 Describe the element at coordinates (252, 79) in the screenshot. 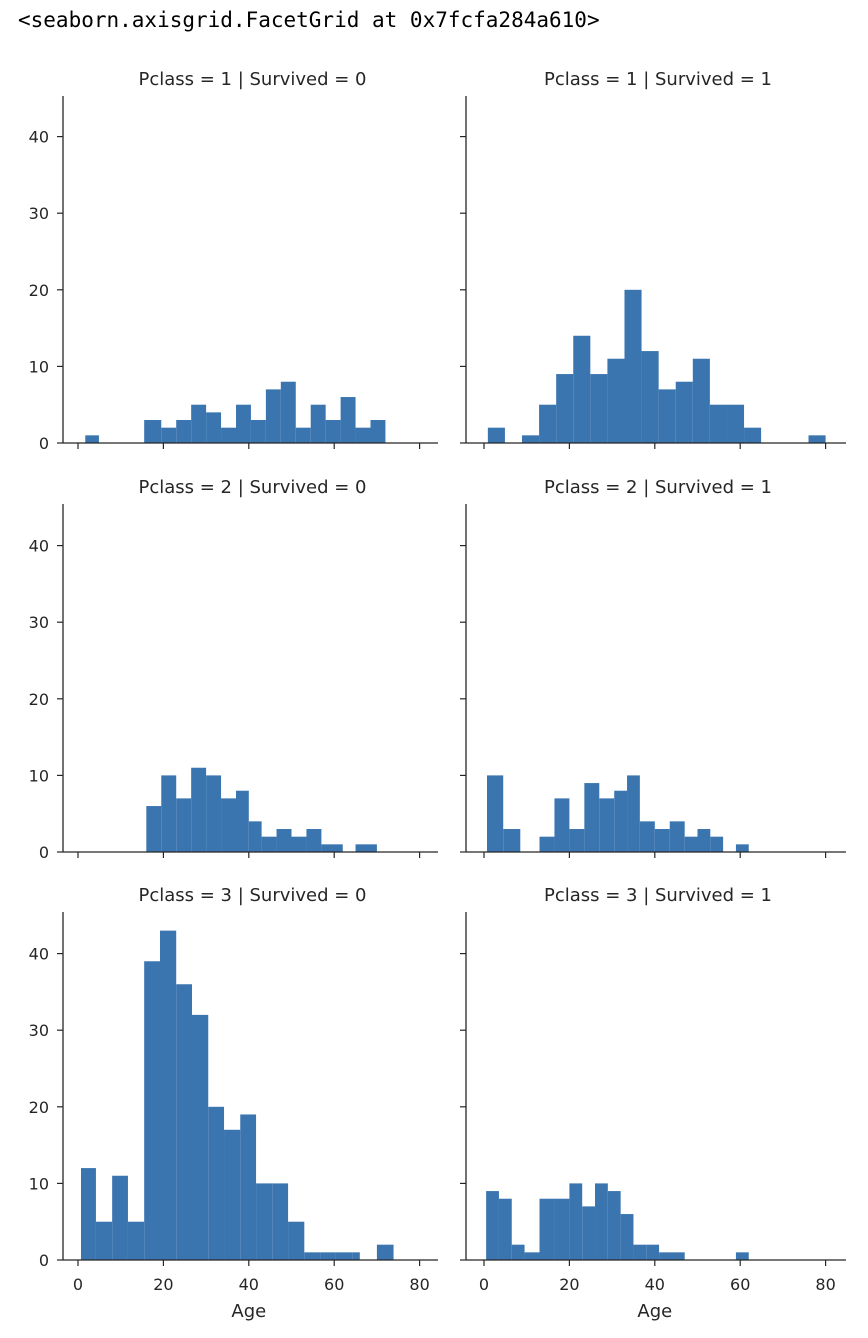

I see `facet-title: Pclass = 1 | Survived = 0` at that location.